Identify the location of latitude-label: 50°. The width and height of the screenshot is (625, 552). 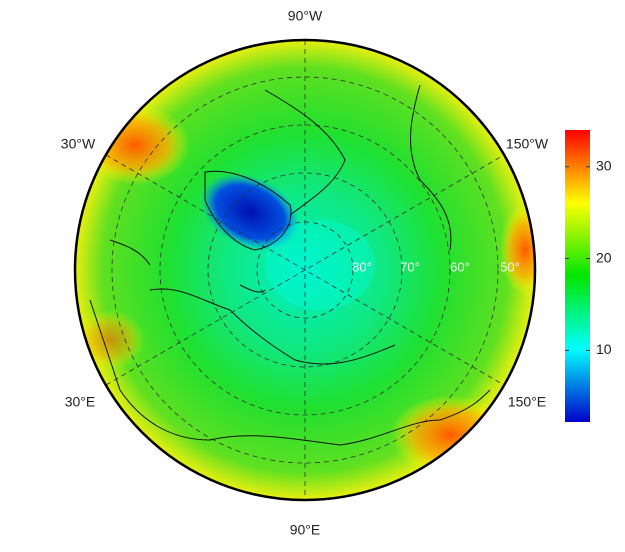
(510, 266).